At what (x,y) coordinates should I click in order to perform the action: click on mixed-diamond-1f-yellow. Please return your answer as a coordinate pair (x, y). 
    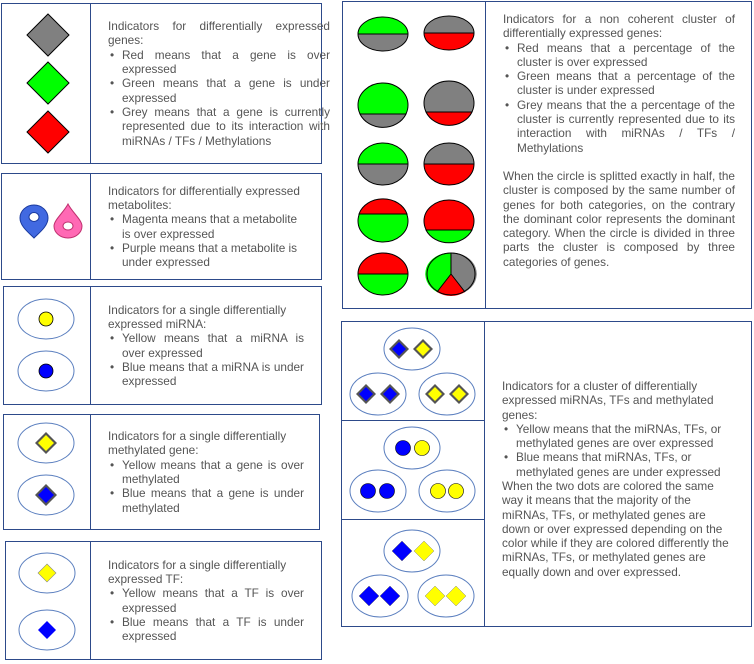
    Looking at the image, I should click on (459, 394).